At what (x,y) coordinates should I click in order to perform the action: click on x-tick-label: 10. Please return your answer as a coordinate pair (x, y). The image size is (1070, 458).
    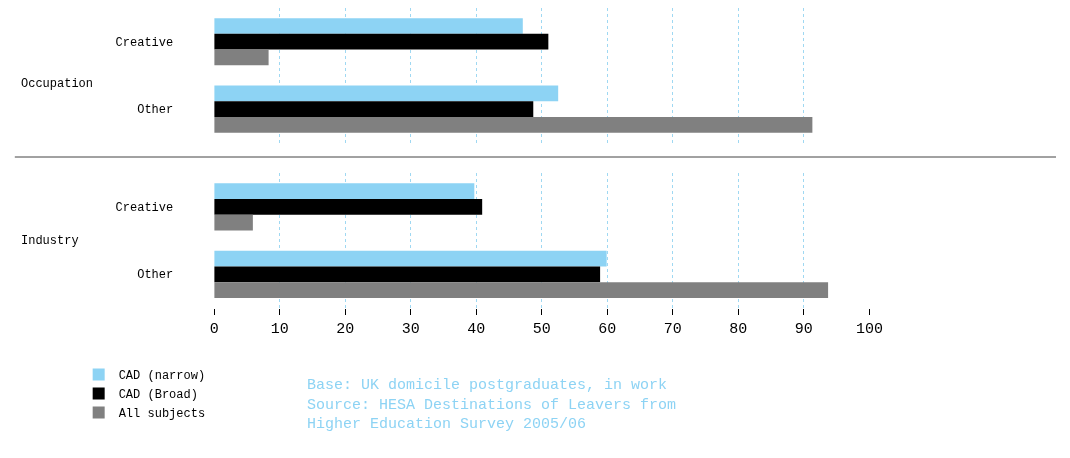
    Looking at the image, I should click on (279, 329).